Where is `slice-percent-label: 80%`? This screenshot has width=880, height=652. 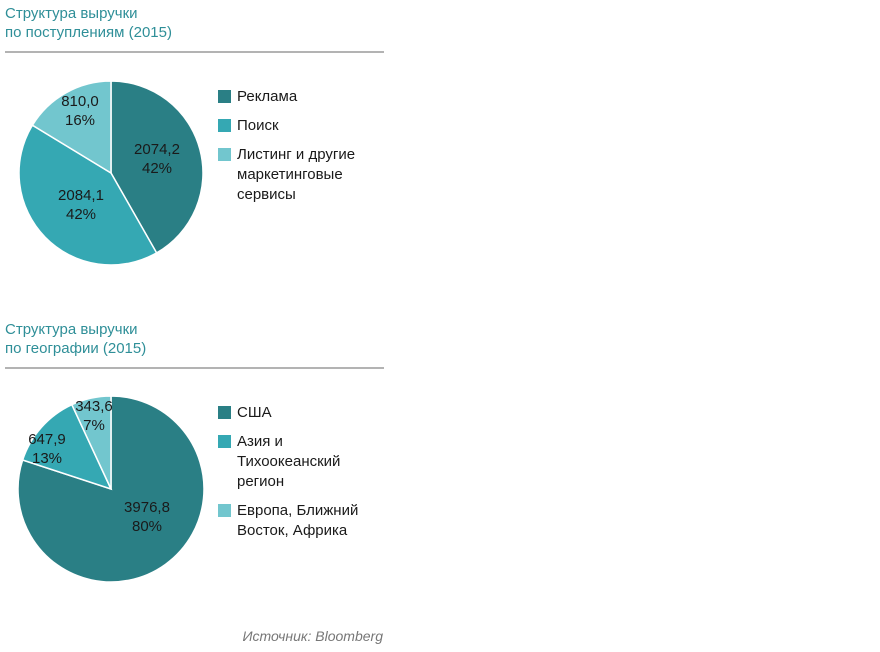
slice-percent-label: 80% is located at coordinates (147, 526).